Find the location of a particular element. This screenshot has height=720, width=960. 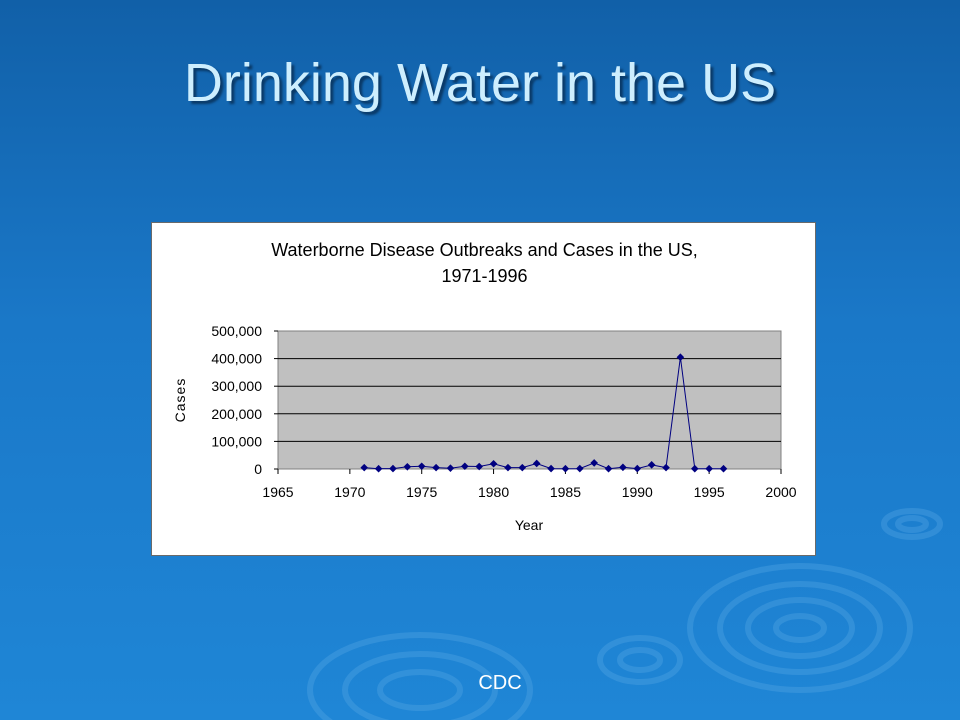

series-layer is located at coordinates (544, 413).